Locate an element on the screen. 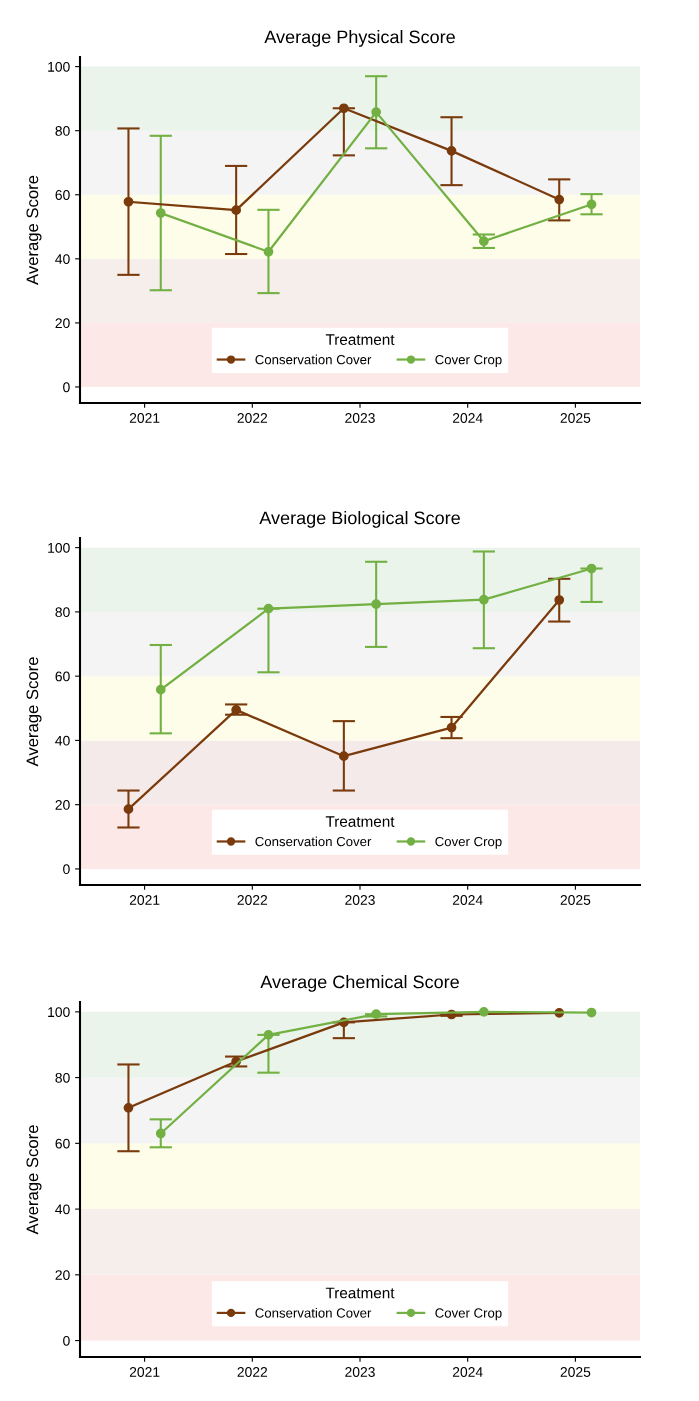  chart-title: Average Biological Score is located at coordinates (359, 519).